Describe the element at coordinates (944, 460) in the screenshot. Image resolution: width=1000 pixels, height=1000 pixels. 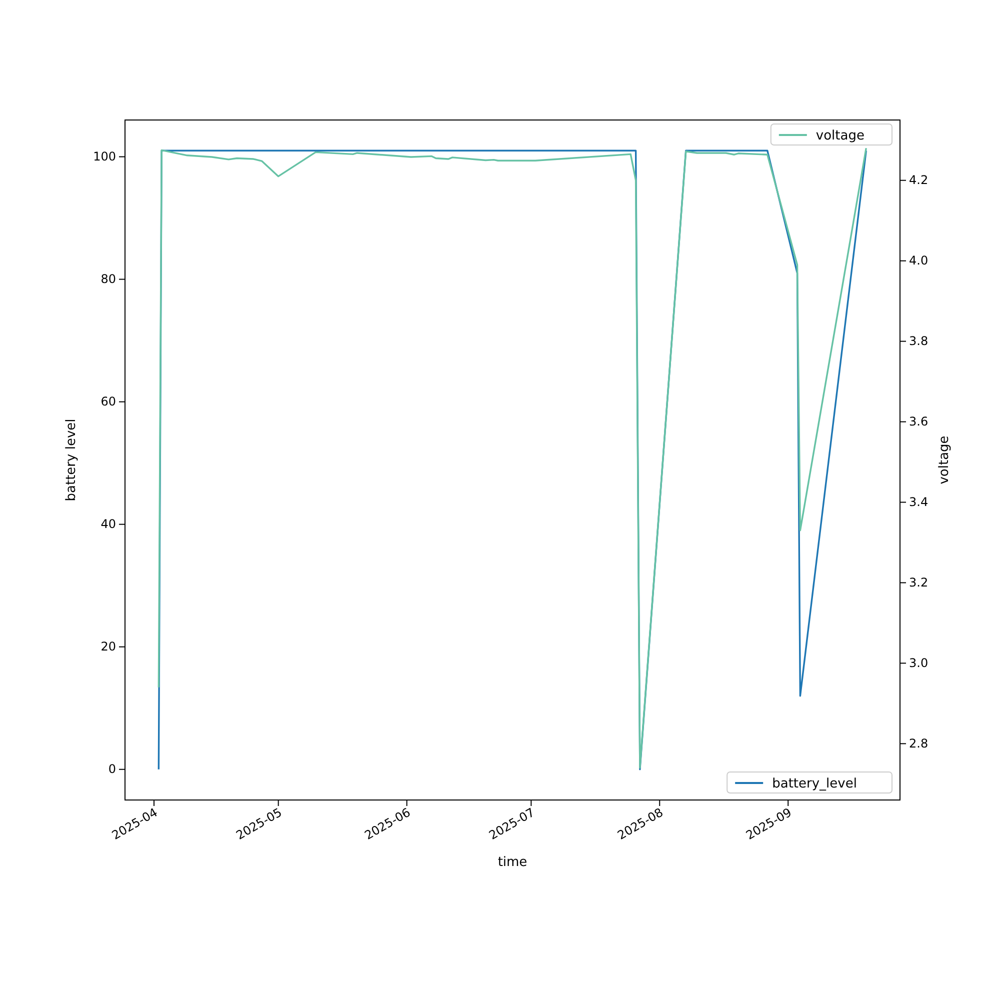
I see `y2-axis-title: voltage` at that location.